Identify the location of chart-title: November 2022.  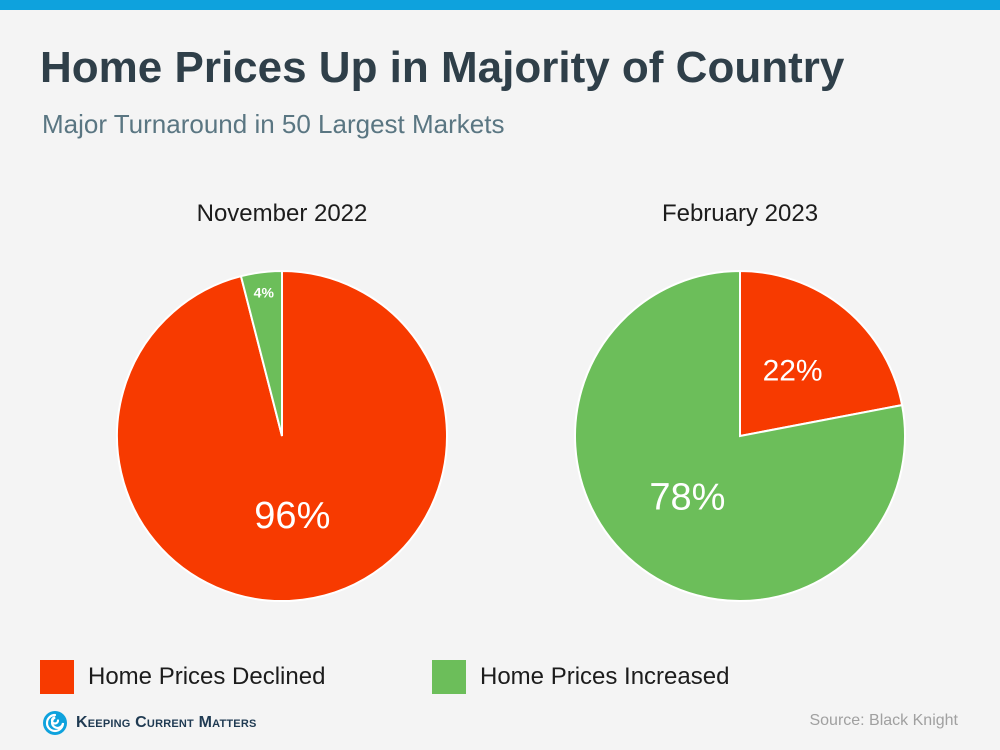
(282, 213).